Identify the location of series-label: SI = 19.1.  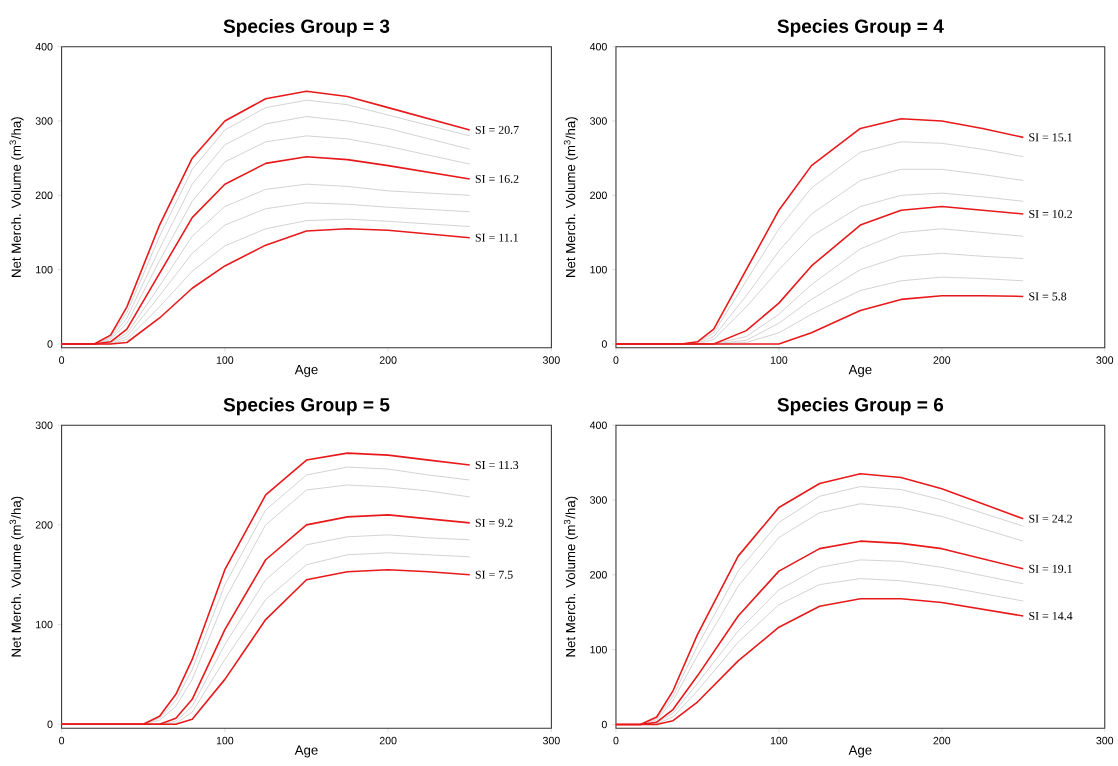
(1050, 568).